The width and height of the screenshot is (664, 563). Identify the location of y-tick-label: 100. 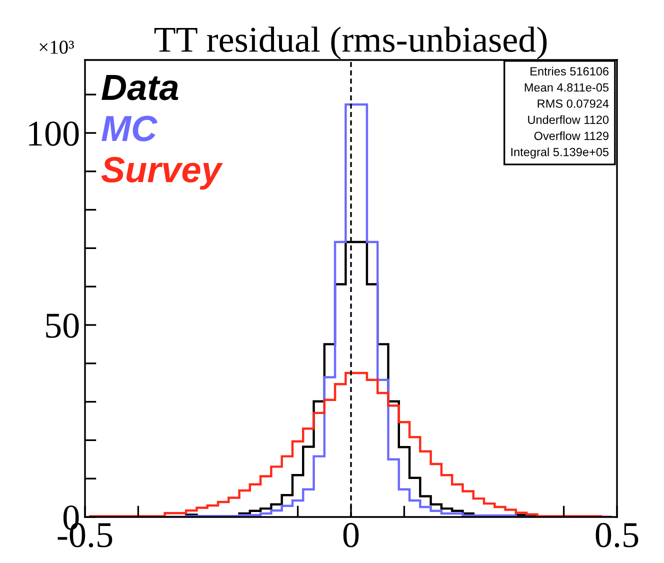
(54, 133).